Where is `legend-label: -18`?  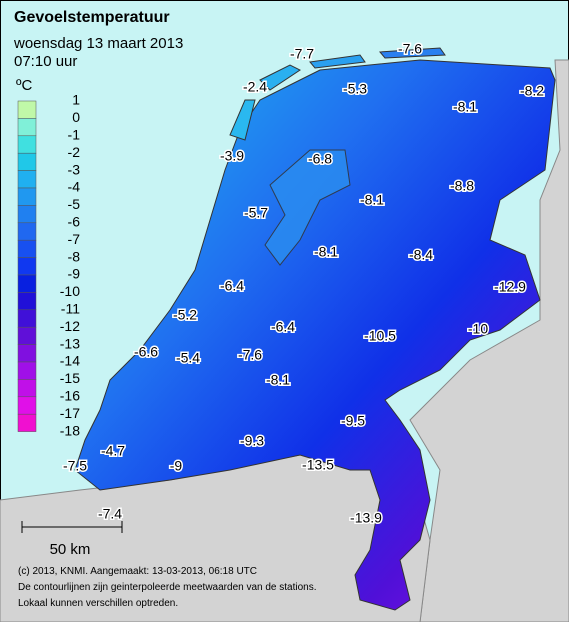 legend-label: -18 is located at coordinates (70, 430).